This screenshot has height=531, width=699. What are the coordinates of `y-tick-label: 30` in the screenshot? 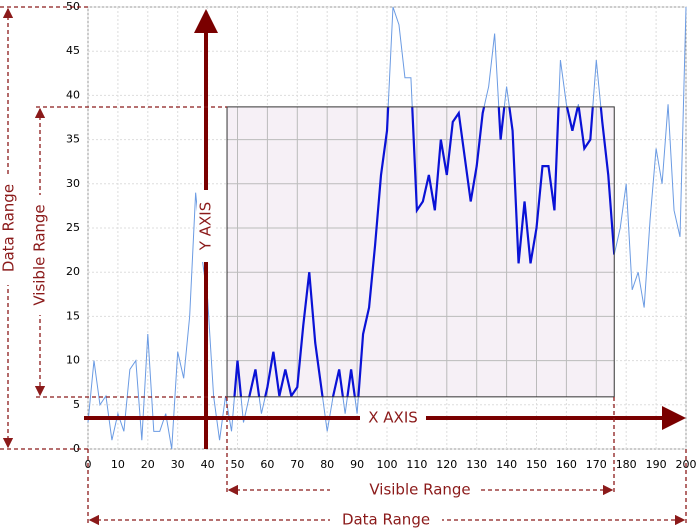 It's located at (73, 183).